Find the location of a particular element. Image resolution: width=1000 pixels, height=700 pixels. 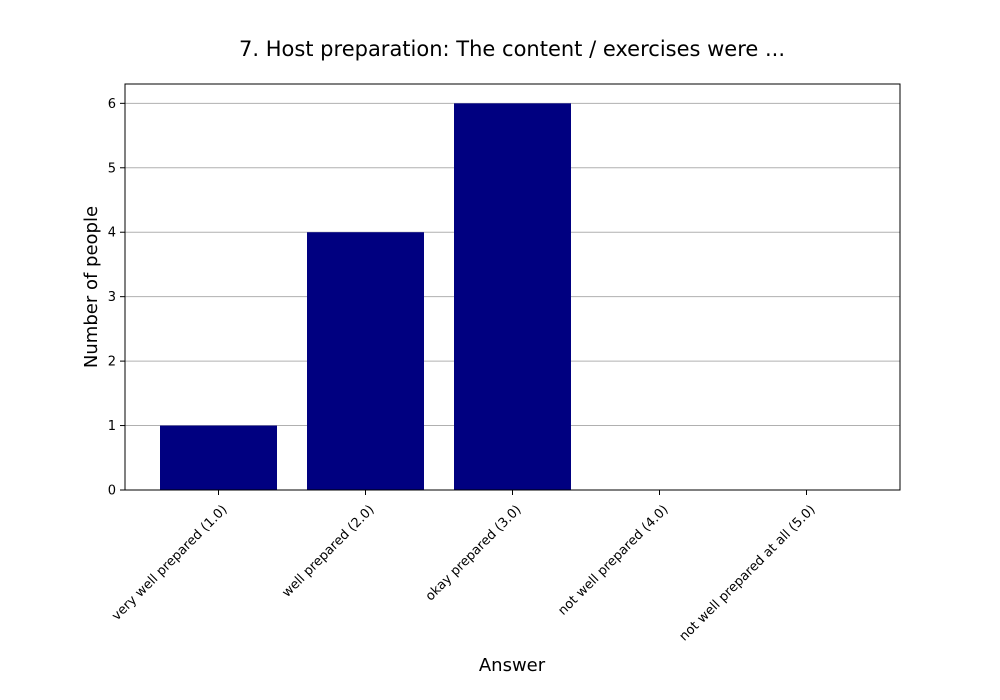

y-tick-label-1: 1 is located at coordinates (112, 426).